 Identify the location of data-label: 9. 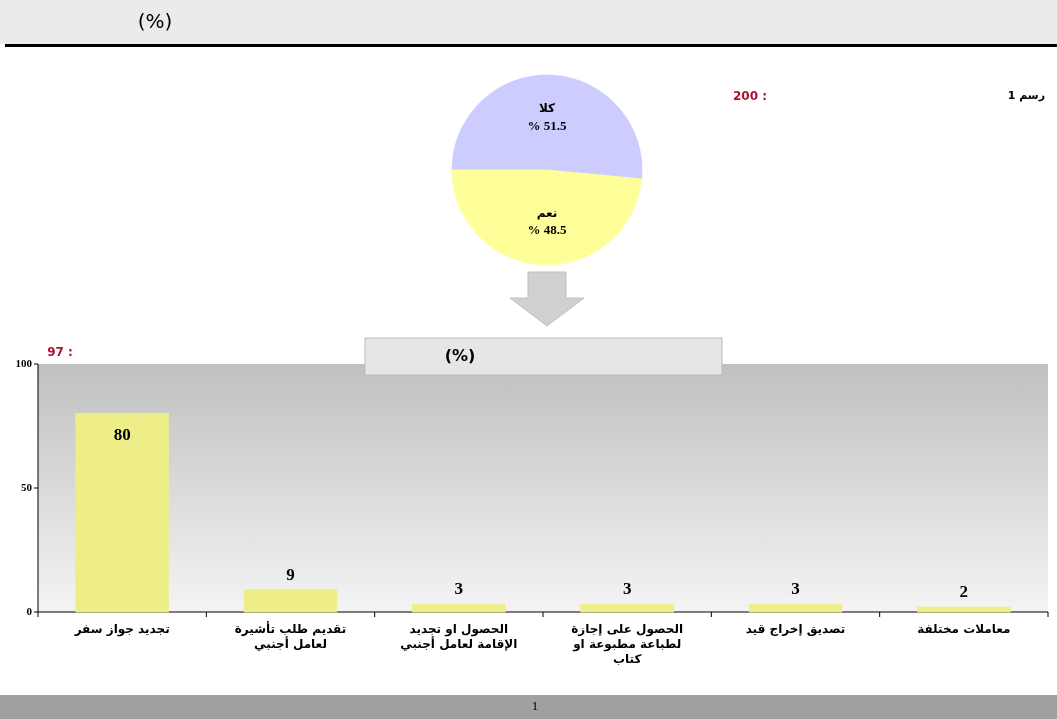
(290, 574).